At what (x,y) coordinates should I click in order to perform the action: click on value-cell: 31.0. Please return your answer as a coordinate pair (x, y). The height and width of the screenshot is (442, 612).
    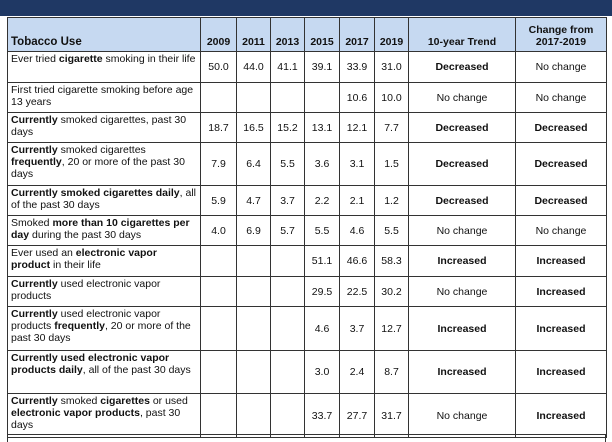
    Looking at the image, I should click on (391, 67).